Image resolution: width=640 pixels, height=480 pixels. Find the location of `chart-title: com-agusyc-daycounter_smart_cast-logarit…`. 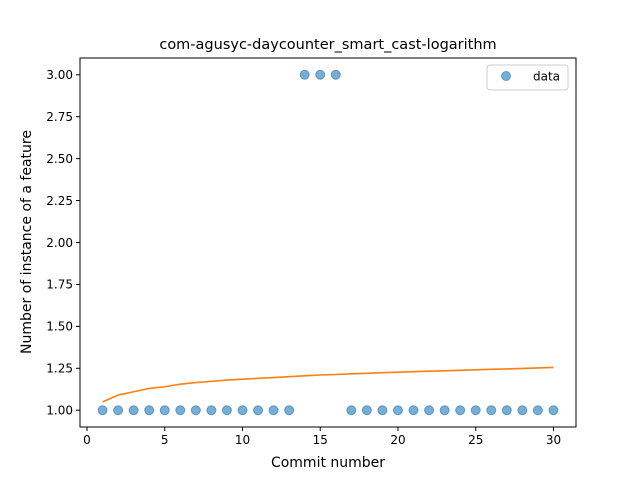

chart-title: com-agusyc-daycounter_smart_cast-logarit… is located at coordinates (327, 45).